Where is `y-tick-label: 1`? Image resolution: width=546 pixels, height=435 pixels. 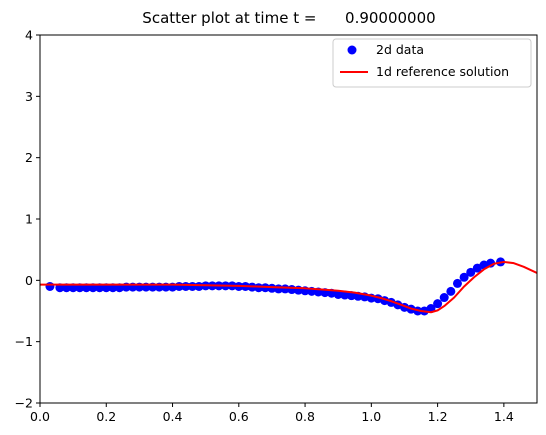
y-tick-label: 1 is located at coordinates (29, 219).